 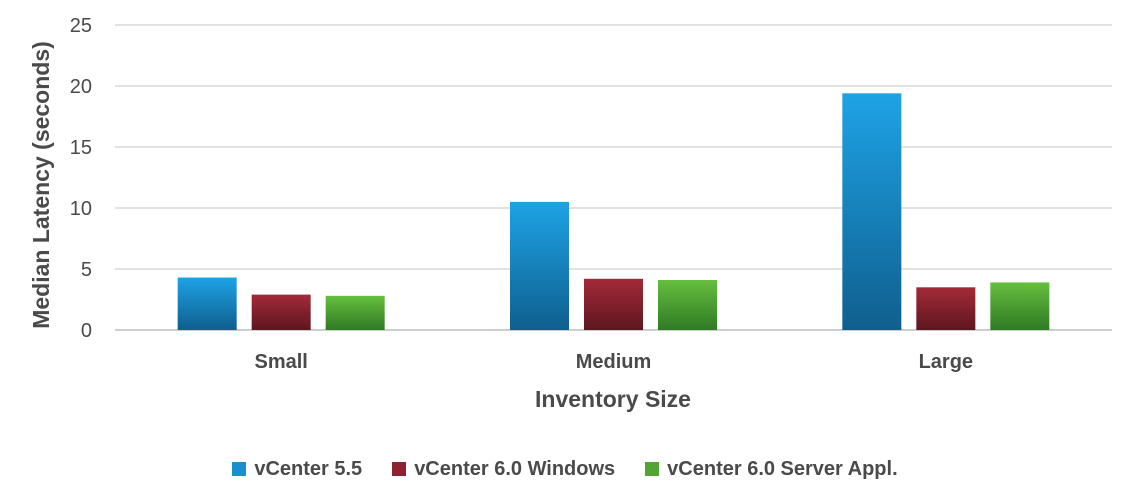 What do you see at coordinates (86, 270) in the screenshot?
I see `y-tick-label: 5` at bounding box center [86, 270].